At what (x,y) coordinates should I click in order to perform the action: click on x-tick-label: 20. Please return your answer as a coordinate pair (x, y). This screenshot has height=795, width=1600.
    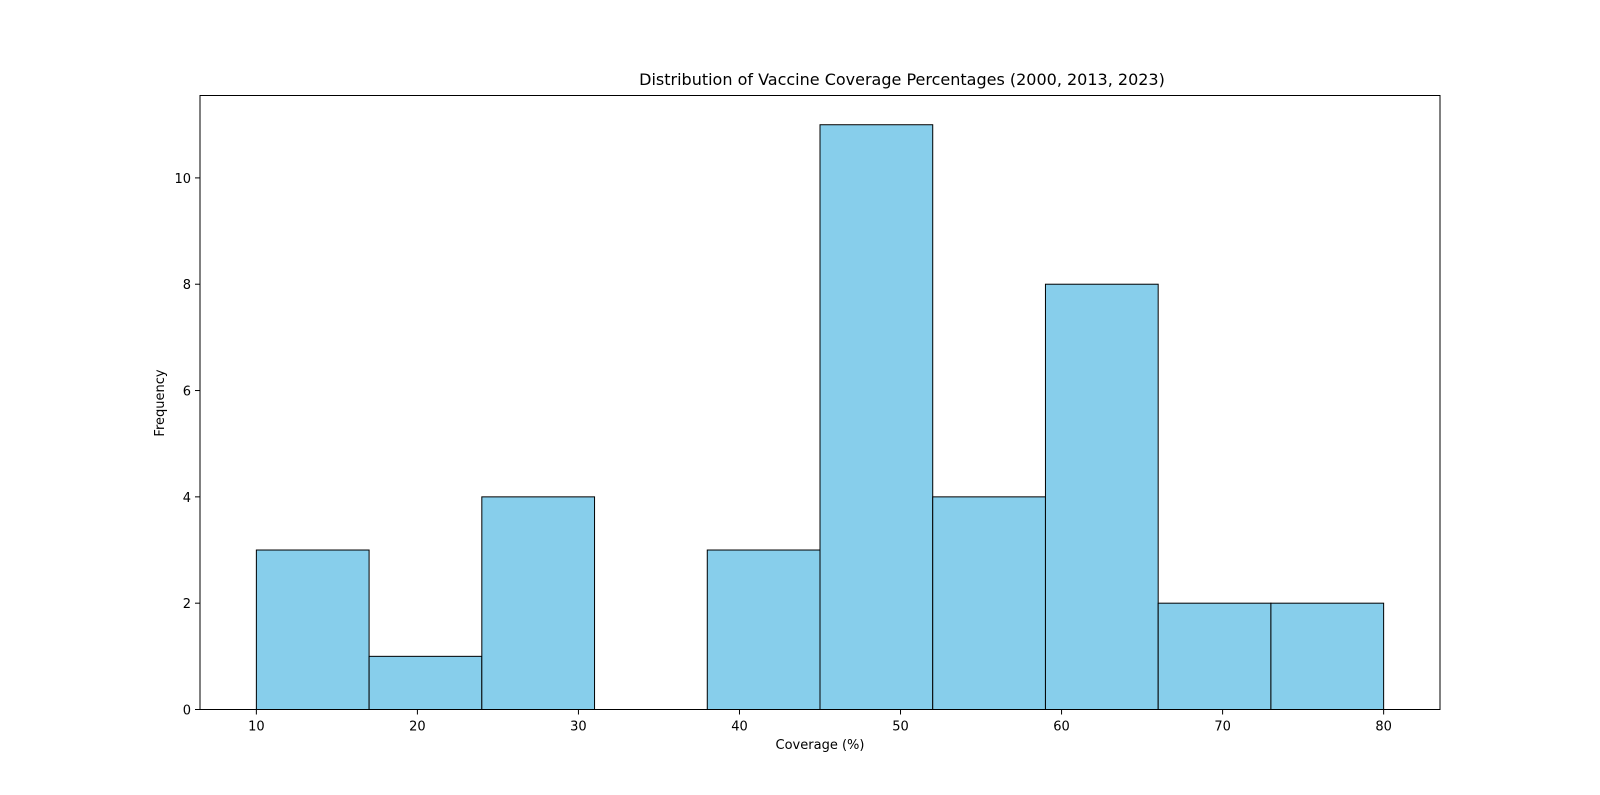
    Looking at the image, I should click on (417, 727).